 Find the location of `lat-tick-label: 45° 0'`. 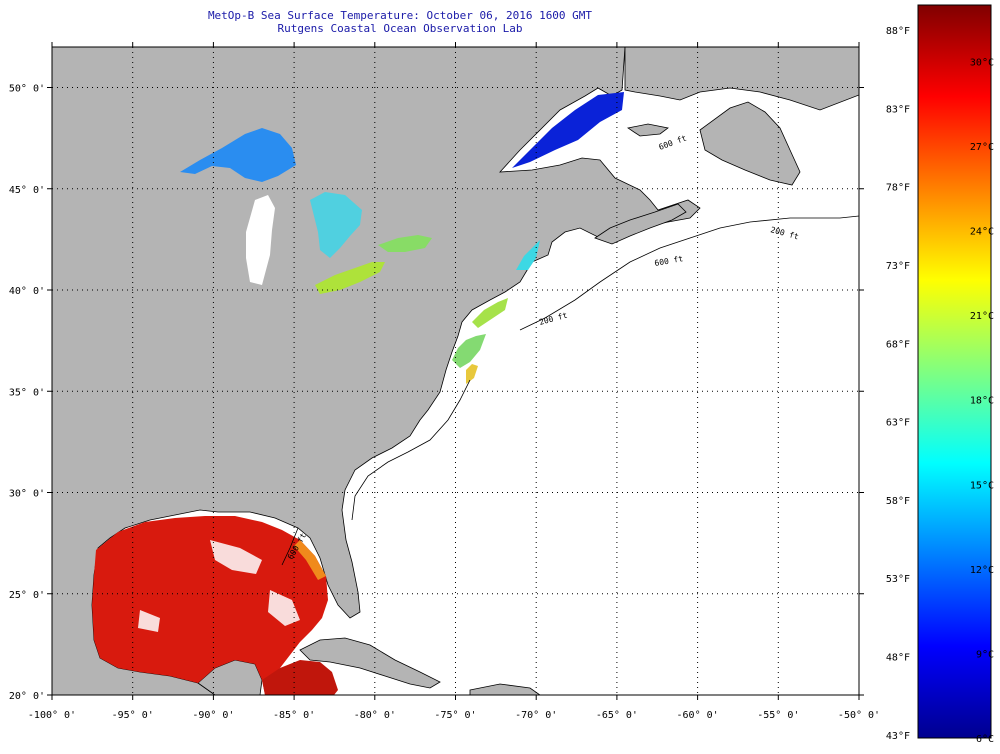

lat-tick-label: 45° 0' is located at coordinates (27, 190).